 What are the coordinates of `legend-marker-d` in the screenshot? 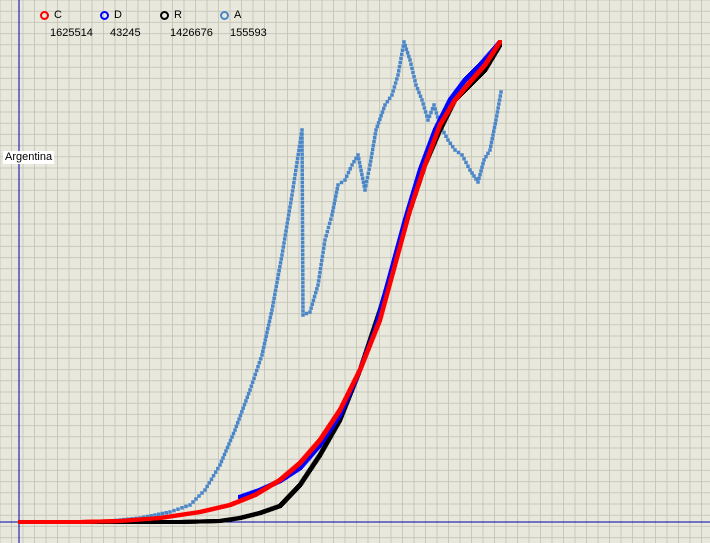 It's located at (104, 15).